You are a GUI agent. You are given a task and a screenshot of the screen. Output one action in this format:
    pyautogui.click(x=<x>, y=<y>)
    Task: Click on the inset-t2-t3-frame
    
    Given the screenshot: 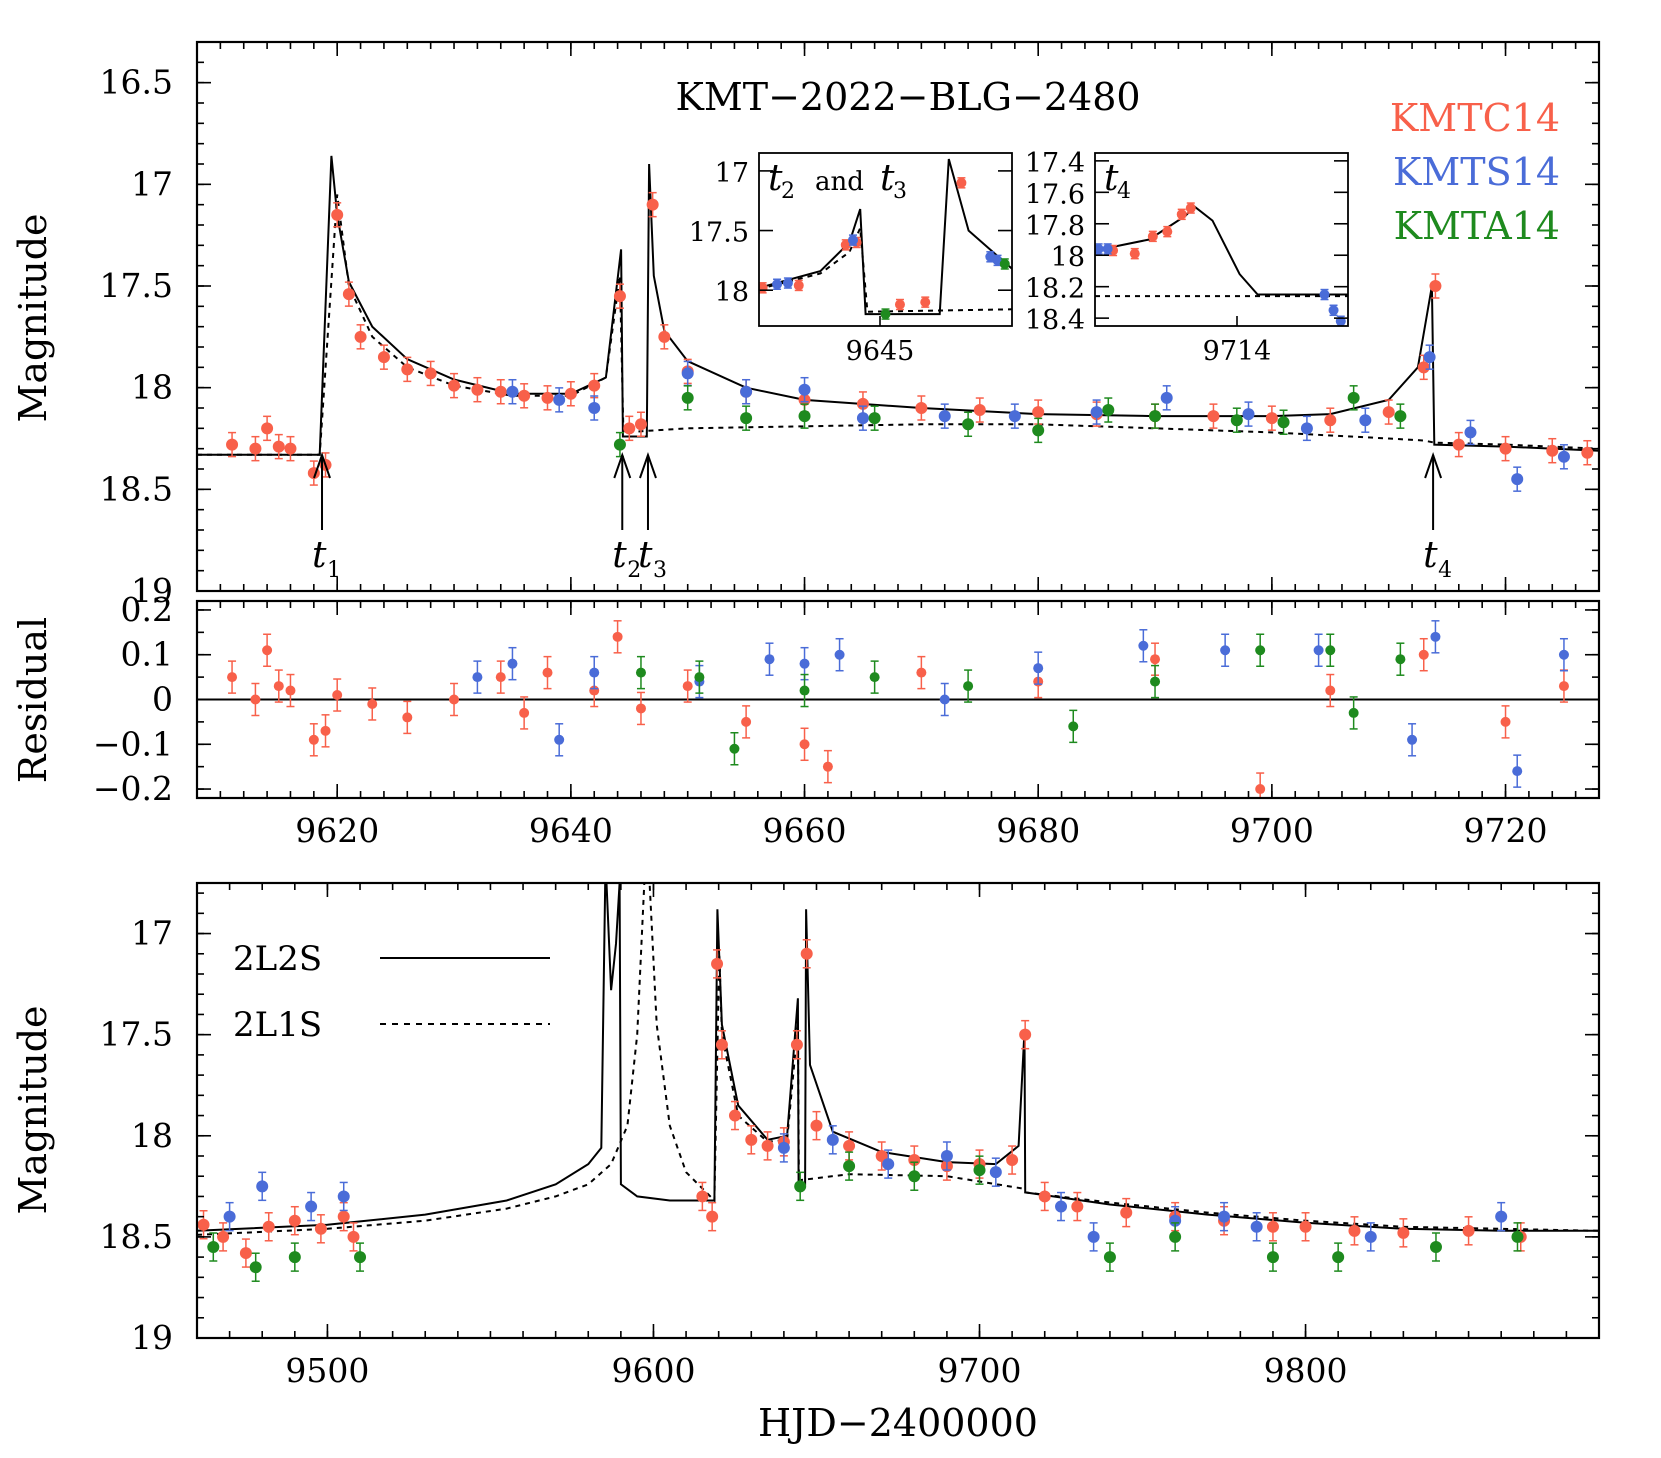 What is the action you would take?
    pyautogui.click(x=885, y=239)
    